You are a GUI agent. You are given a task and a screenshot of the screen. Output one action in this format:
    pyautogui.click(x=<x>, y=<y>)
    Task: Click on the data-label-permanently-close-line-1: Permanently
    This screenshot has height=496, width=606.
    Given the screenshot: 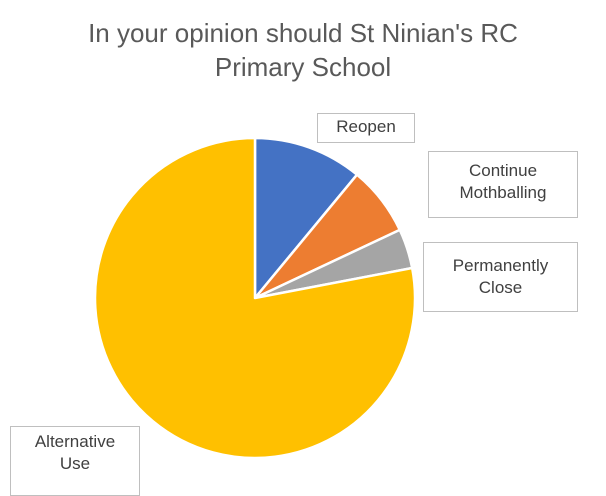 What is the action you would take?
    pyautogui.click(x=500, y=265)
    